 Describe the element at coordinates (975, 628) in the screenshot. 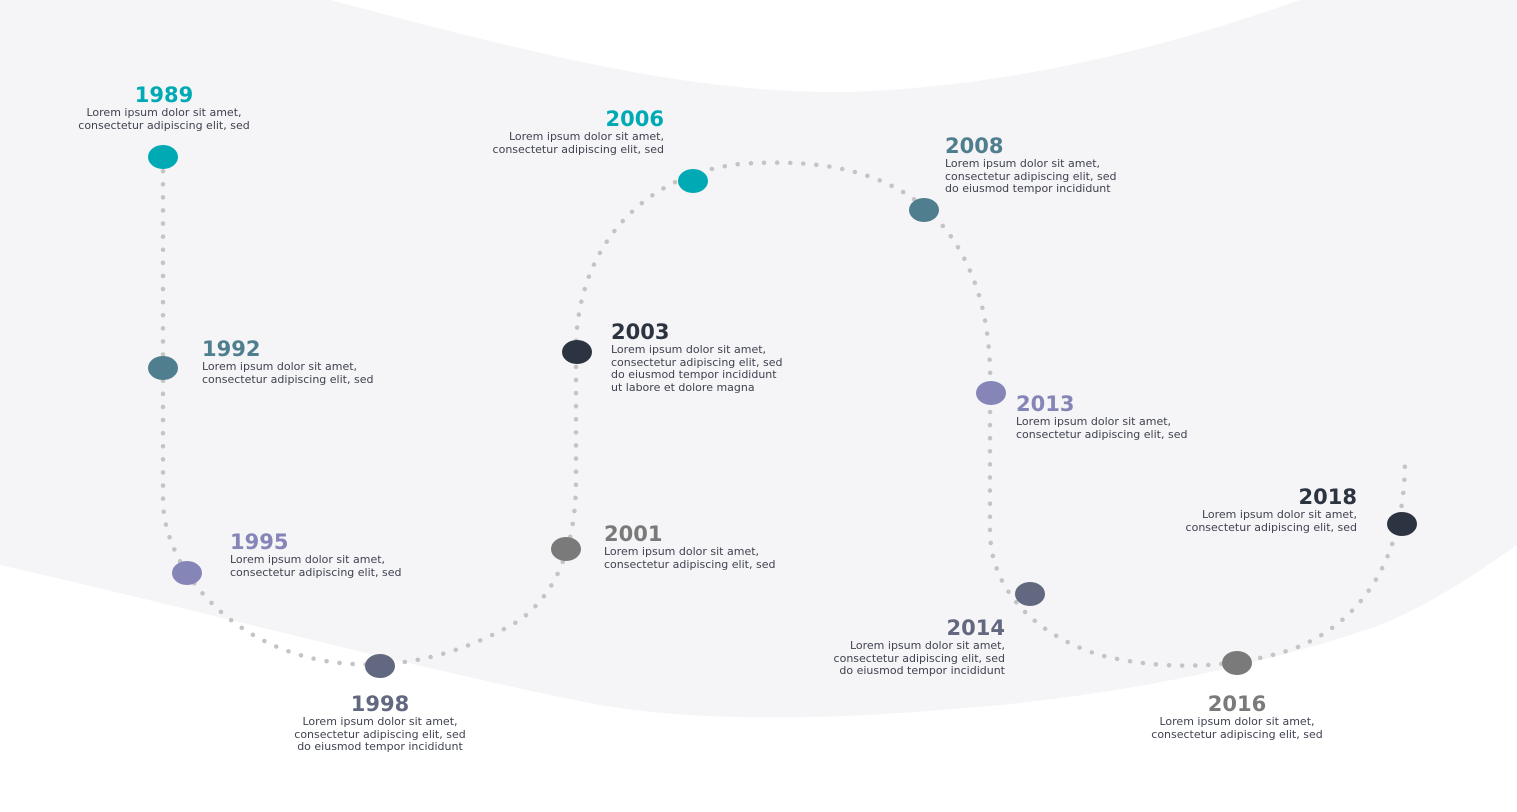

I see `milestone-year: 2014` at that location.